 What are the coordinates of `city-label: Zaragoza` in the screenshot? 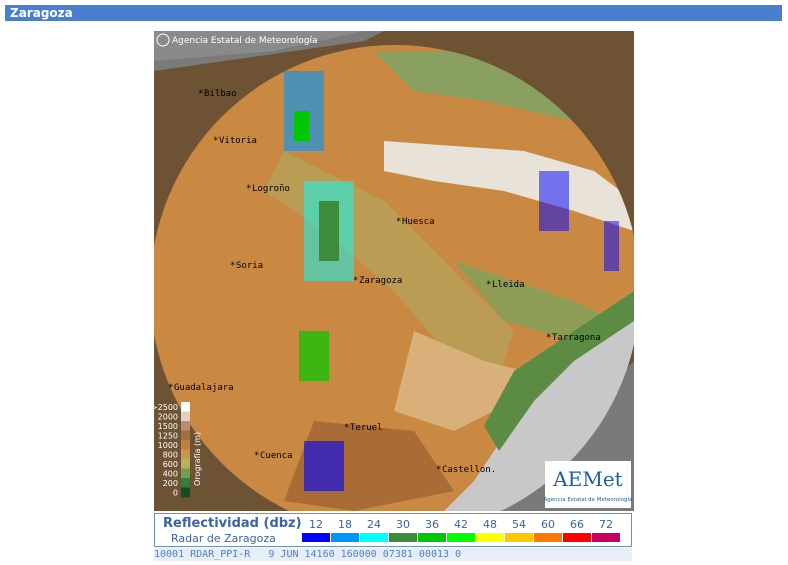 It's located at (380, 281).